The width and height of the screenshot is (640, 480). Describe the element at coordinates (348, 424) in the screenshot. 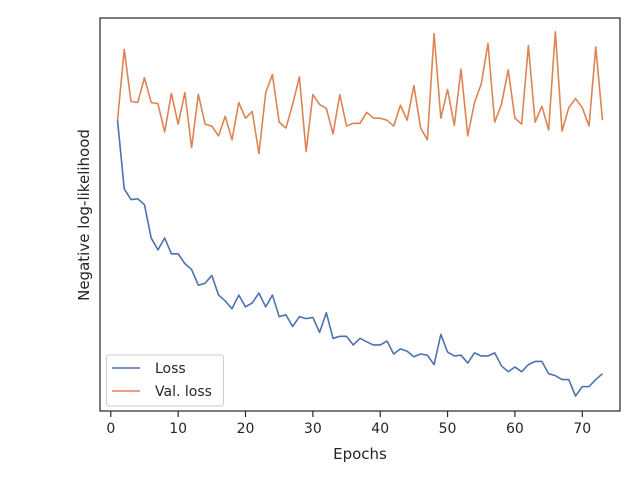

I see `x-axis-ticks: 0 10 20 30 40 50 60 70` at that location.